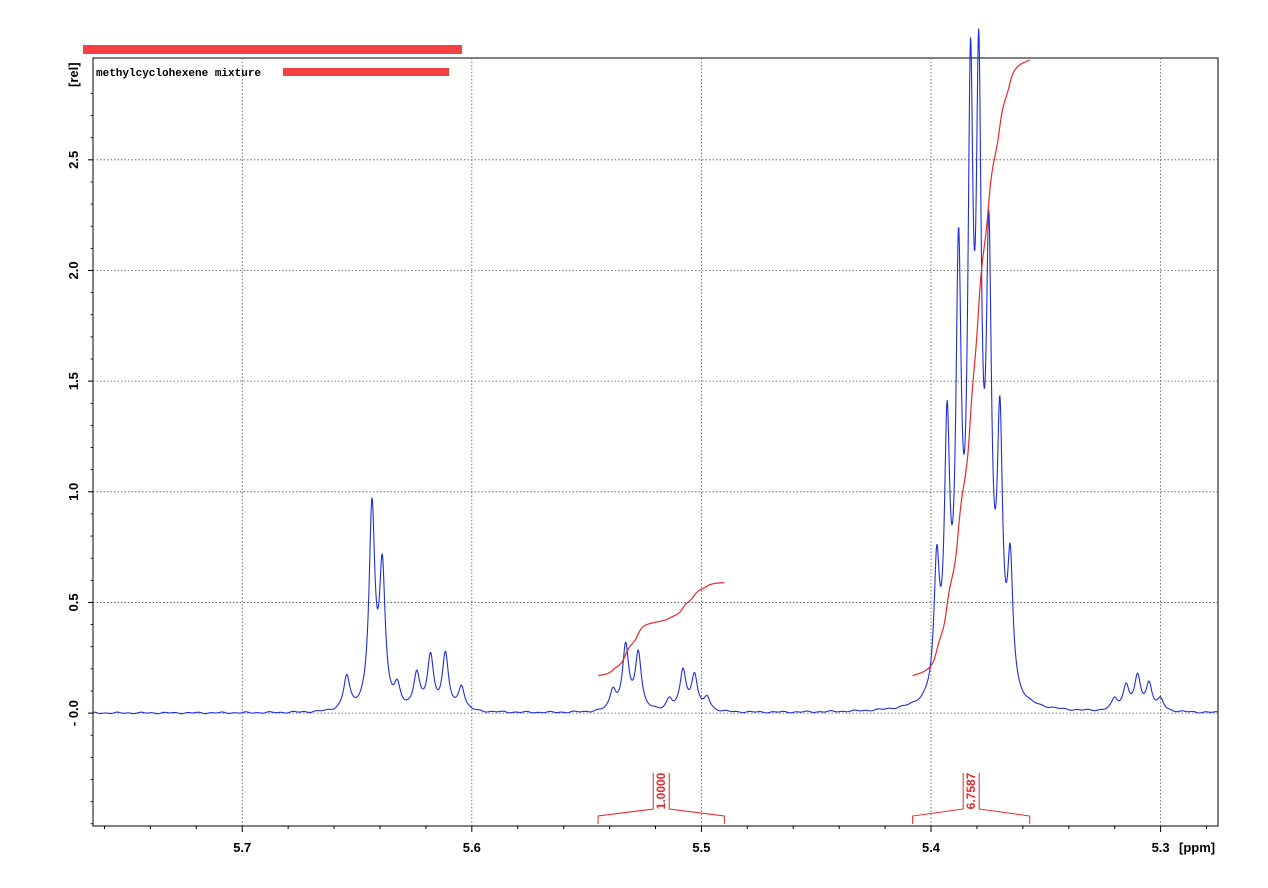  Describe the element at coordinates (931, 847) in the screenshot. I see `x-tick-label: 5.4` at that location.